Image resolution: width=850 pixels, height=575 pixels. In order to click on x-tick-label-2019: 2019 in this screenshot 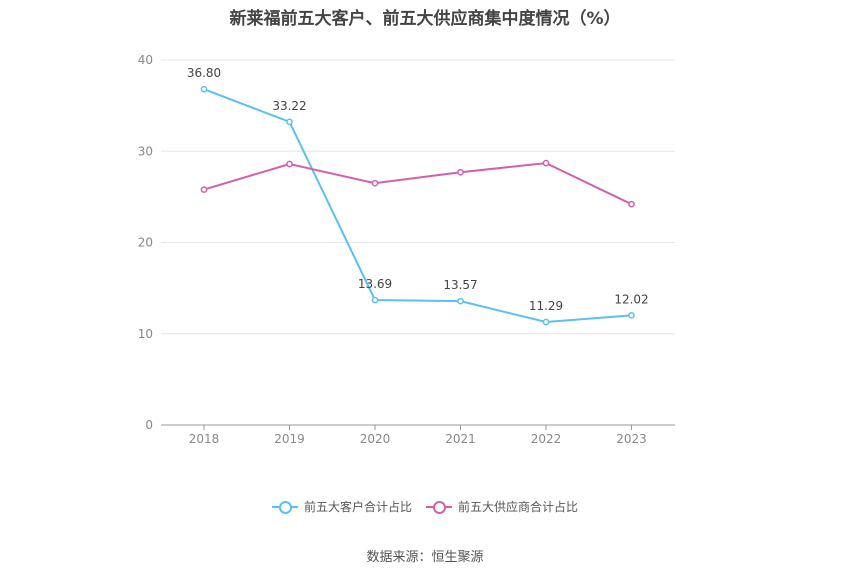, I will do `click(289, 439)`.